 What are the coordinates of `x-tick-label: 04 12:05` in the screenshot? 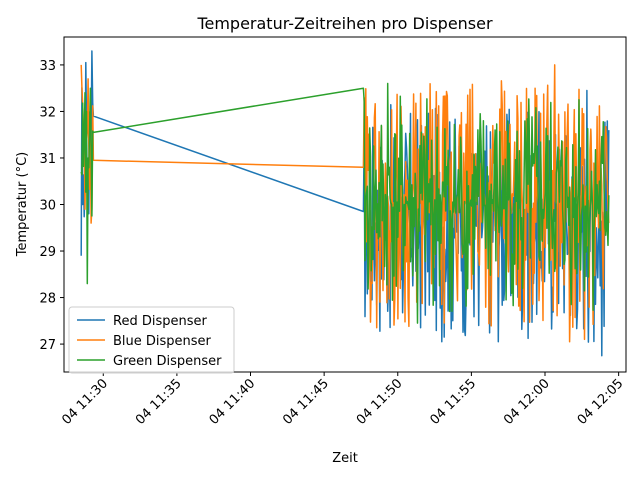 It's located at (601, 402).